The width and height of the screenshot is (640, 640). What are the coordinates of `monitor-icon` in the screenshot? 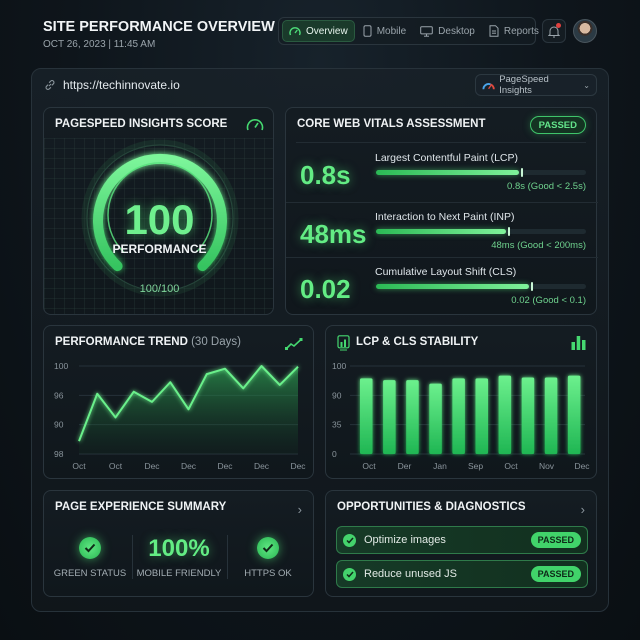 It's located at (426, 31).